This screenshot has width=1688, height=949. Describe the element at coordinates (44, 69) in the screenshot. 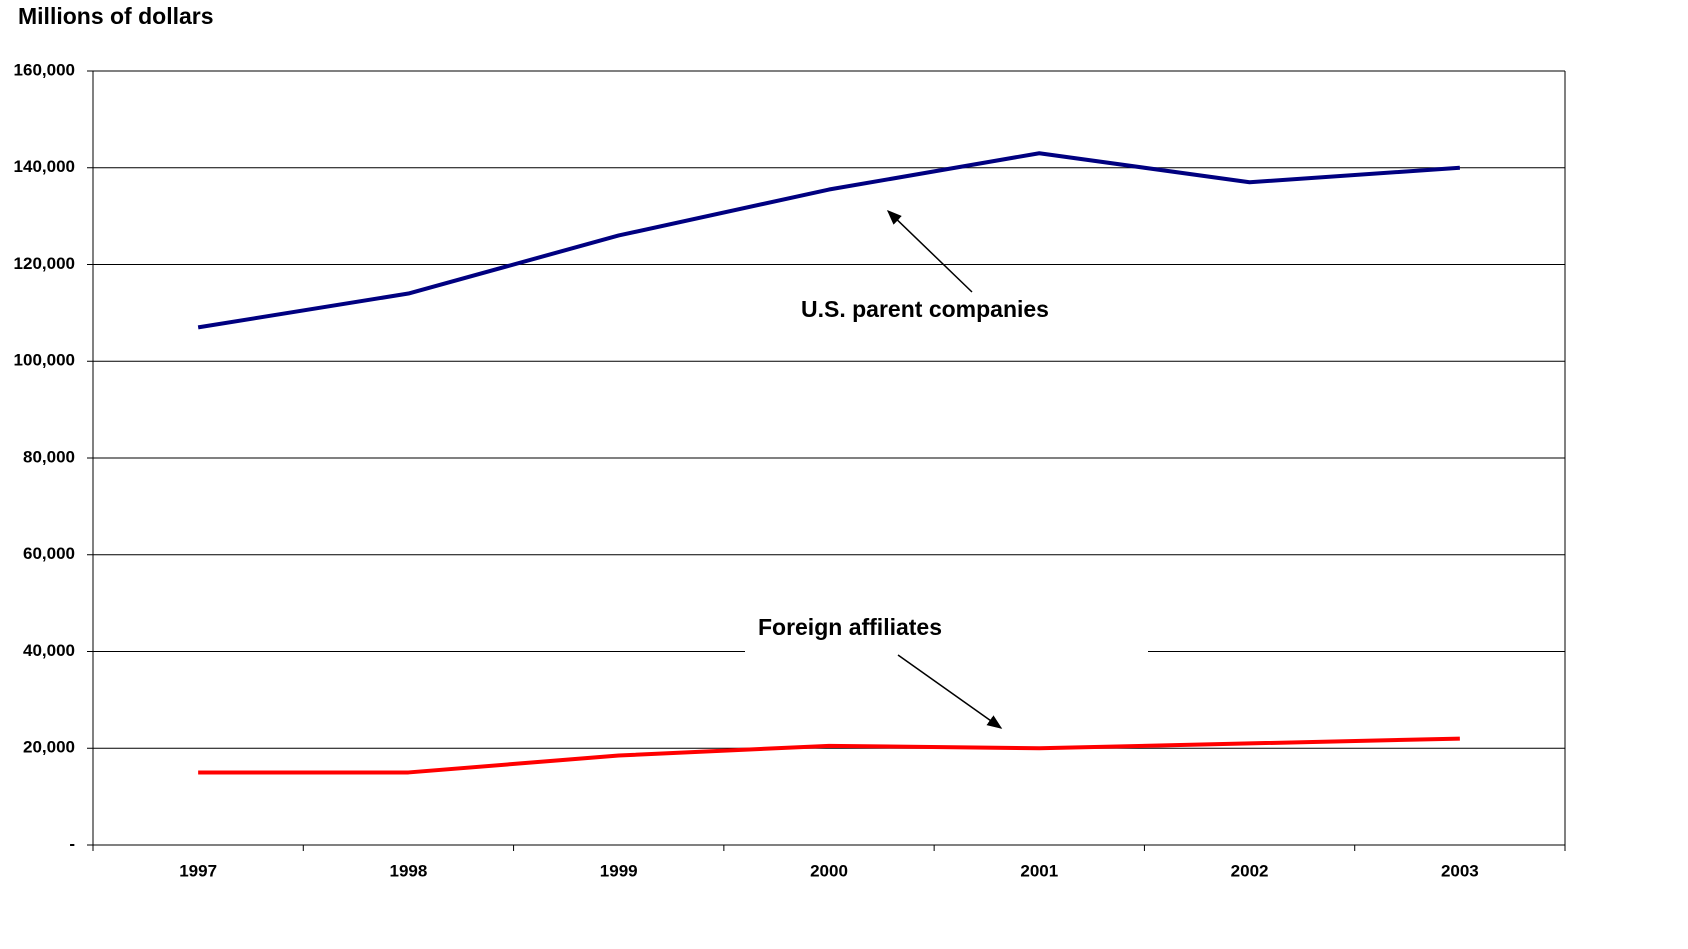

I see `y-tick-label: 160,000` at that location.